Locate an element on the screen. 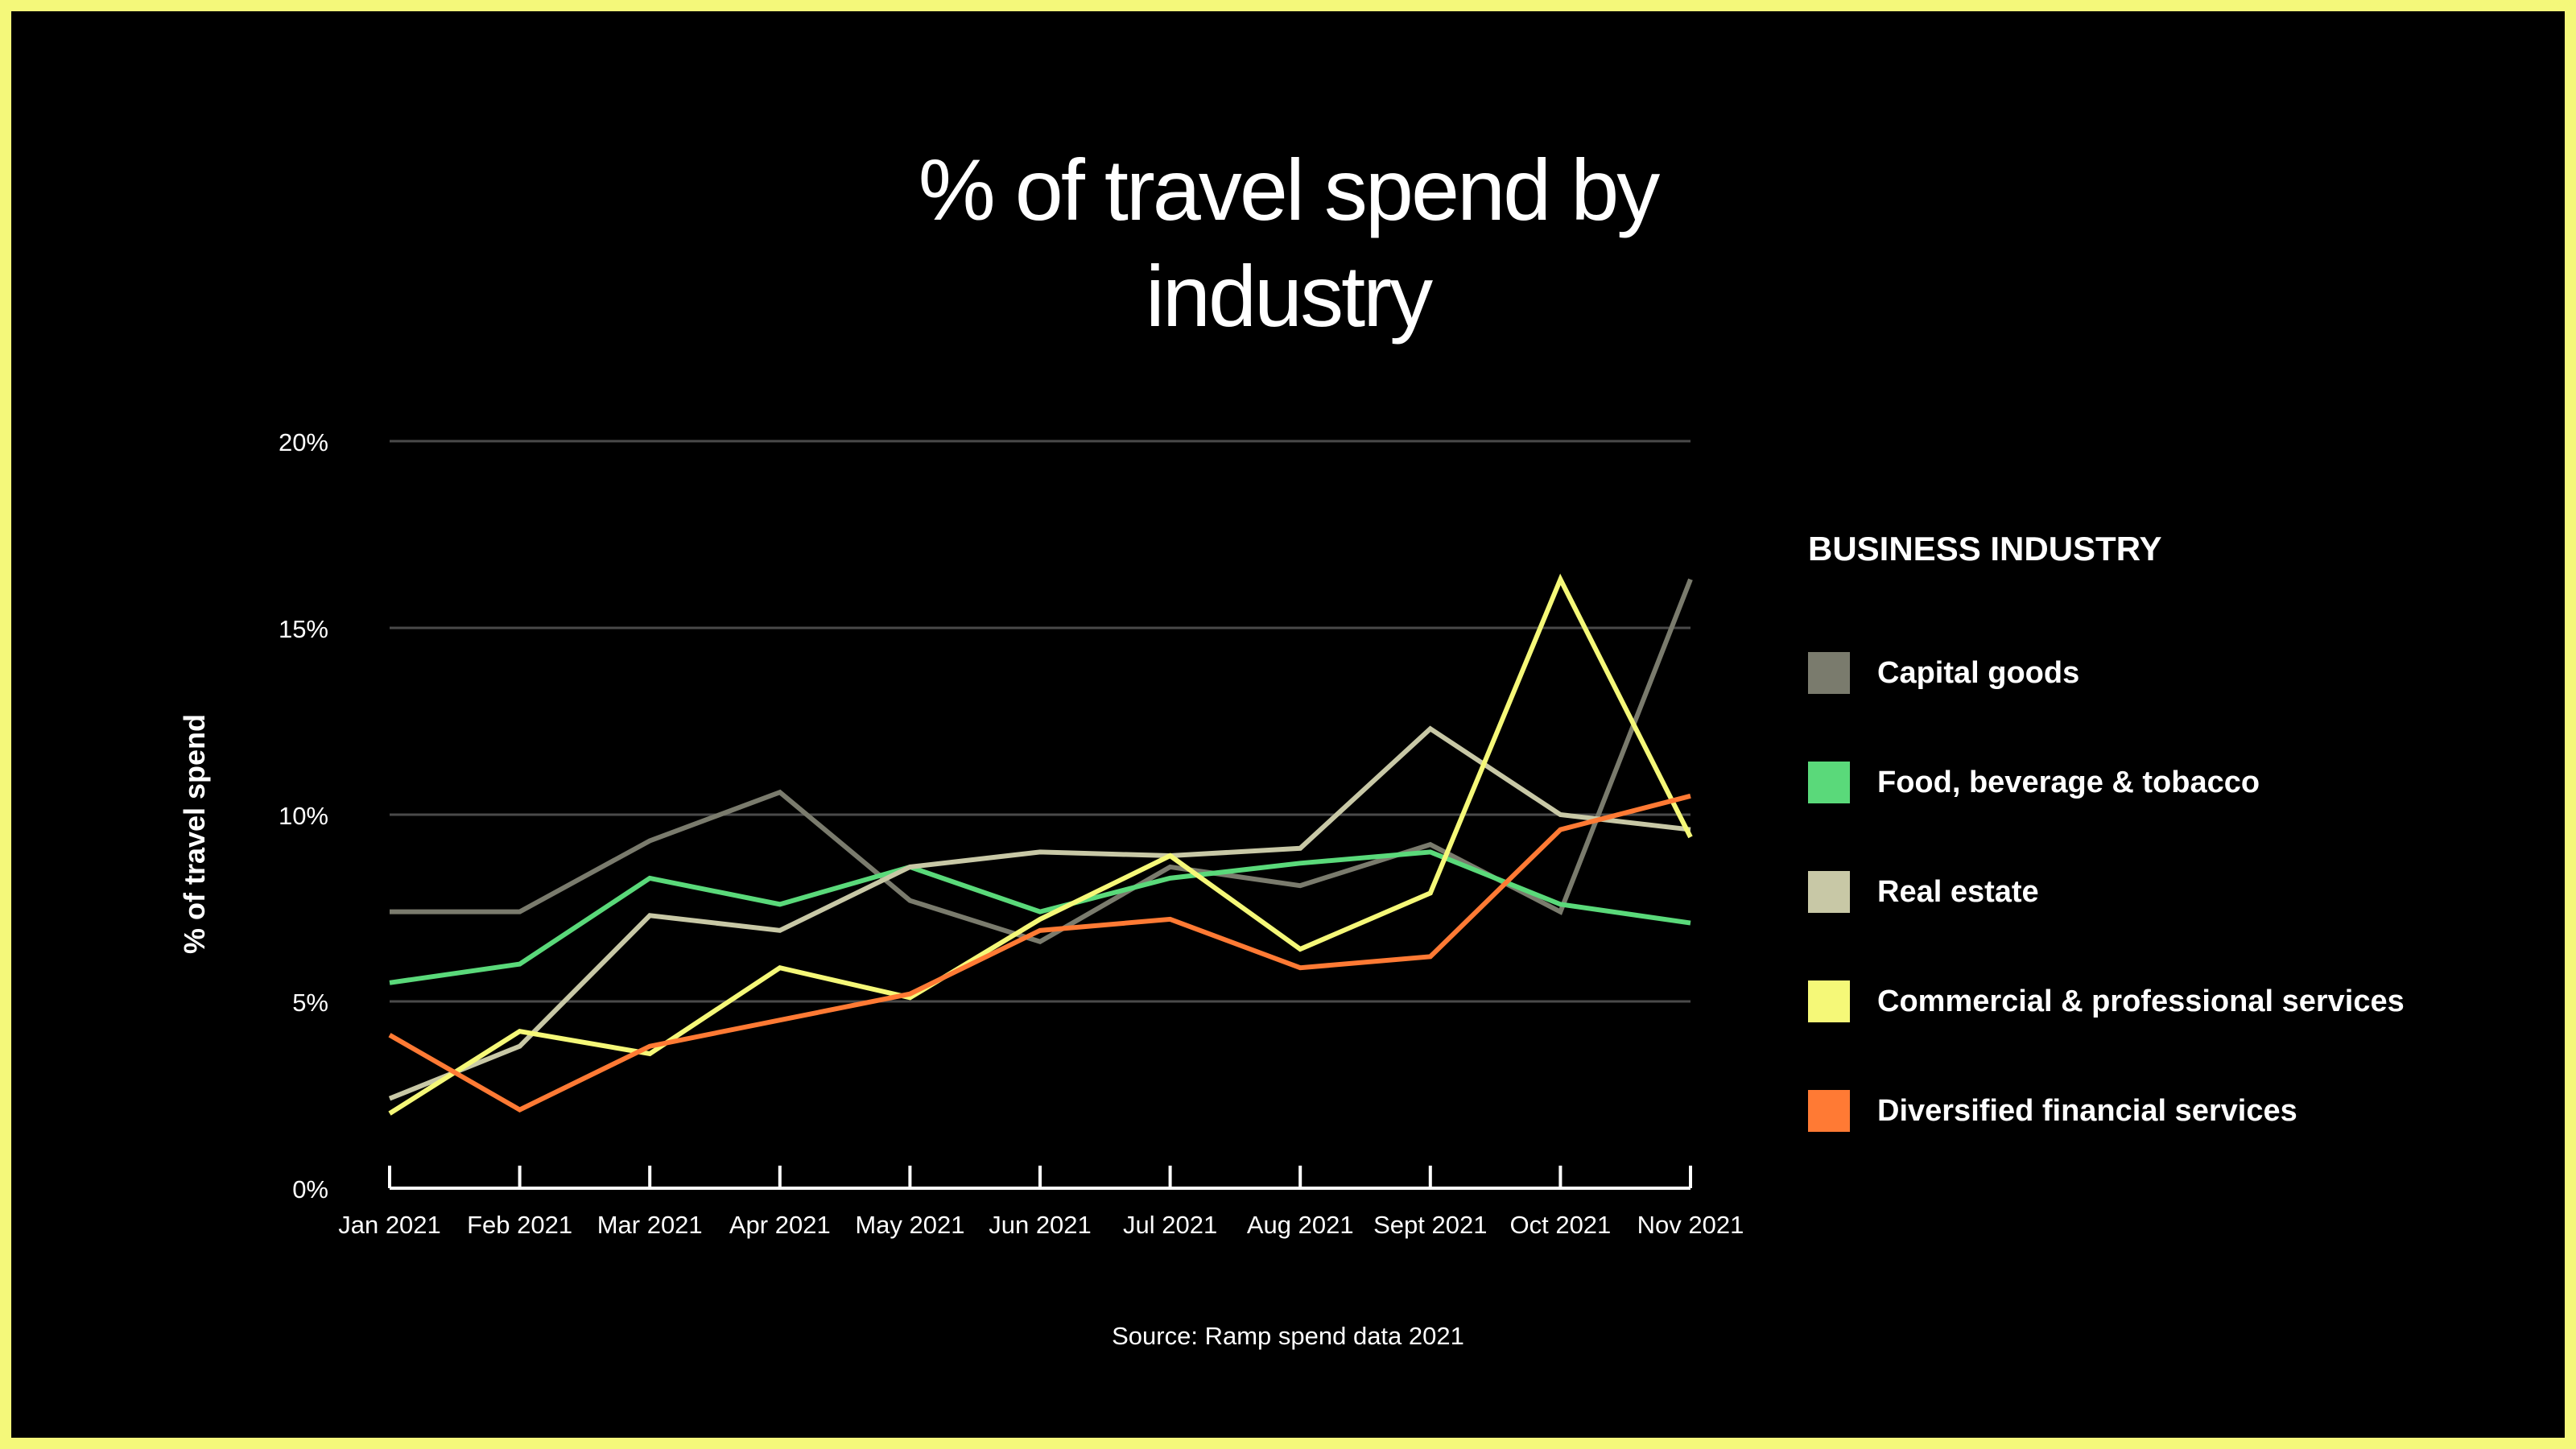 The width and height of the screenshot is (2576, 1449). y-tick-label: 10% is located at coordinates (303, 816).